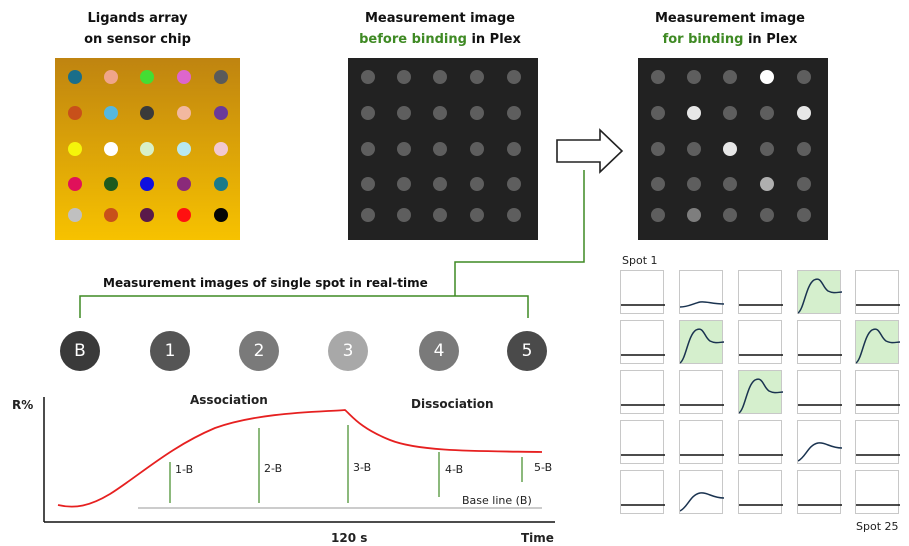 Image resolution: width=909 pixels, height=546 pixels. I want to click on for-binding-image-panel, so click(733, 149).